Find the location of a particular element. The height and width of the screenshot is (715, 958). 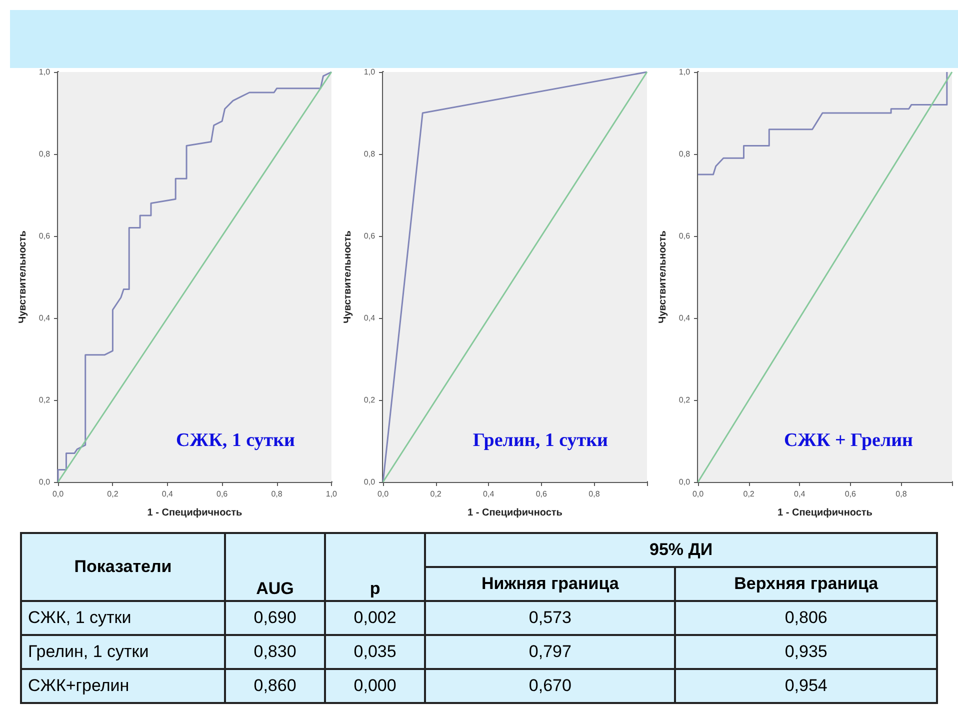

text: СЖК, 1 сутки is located at coordinates (123, 618).